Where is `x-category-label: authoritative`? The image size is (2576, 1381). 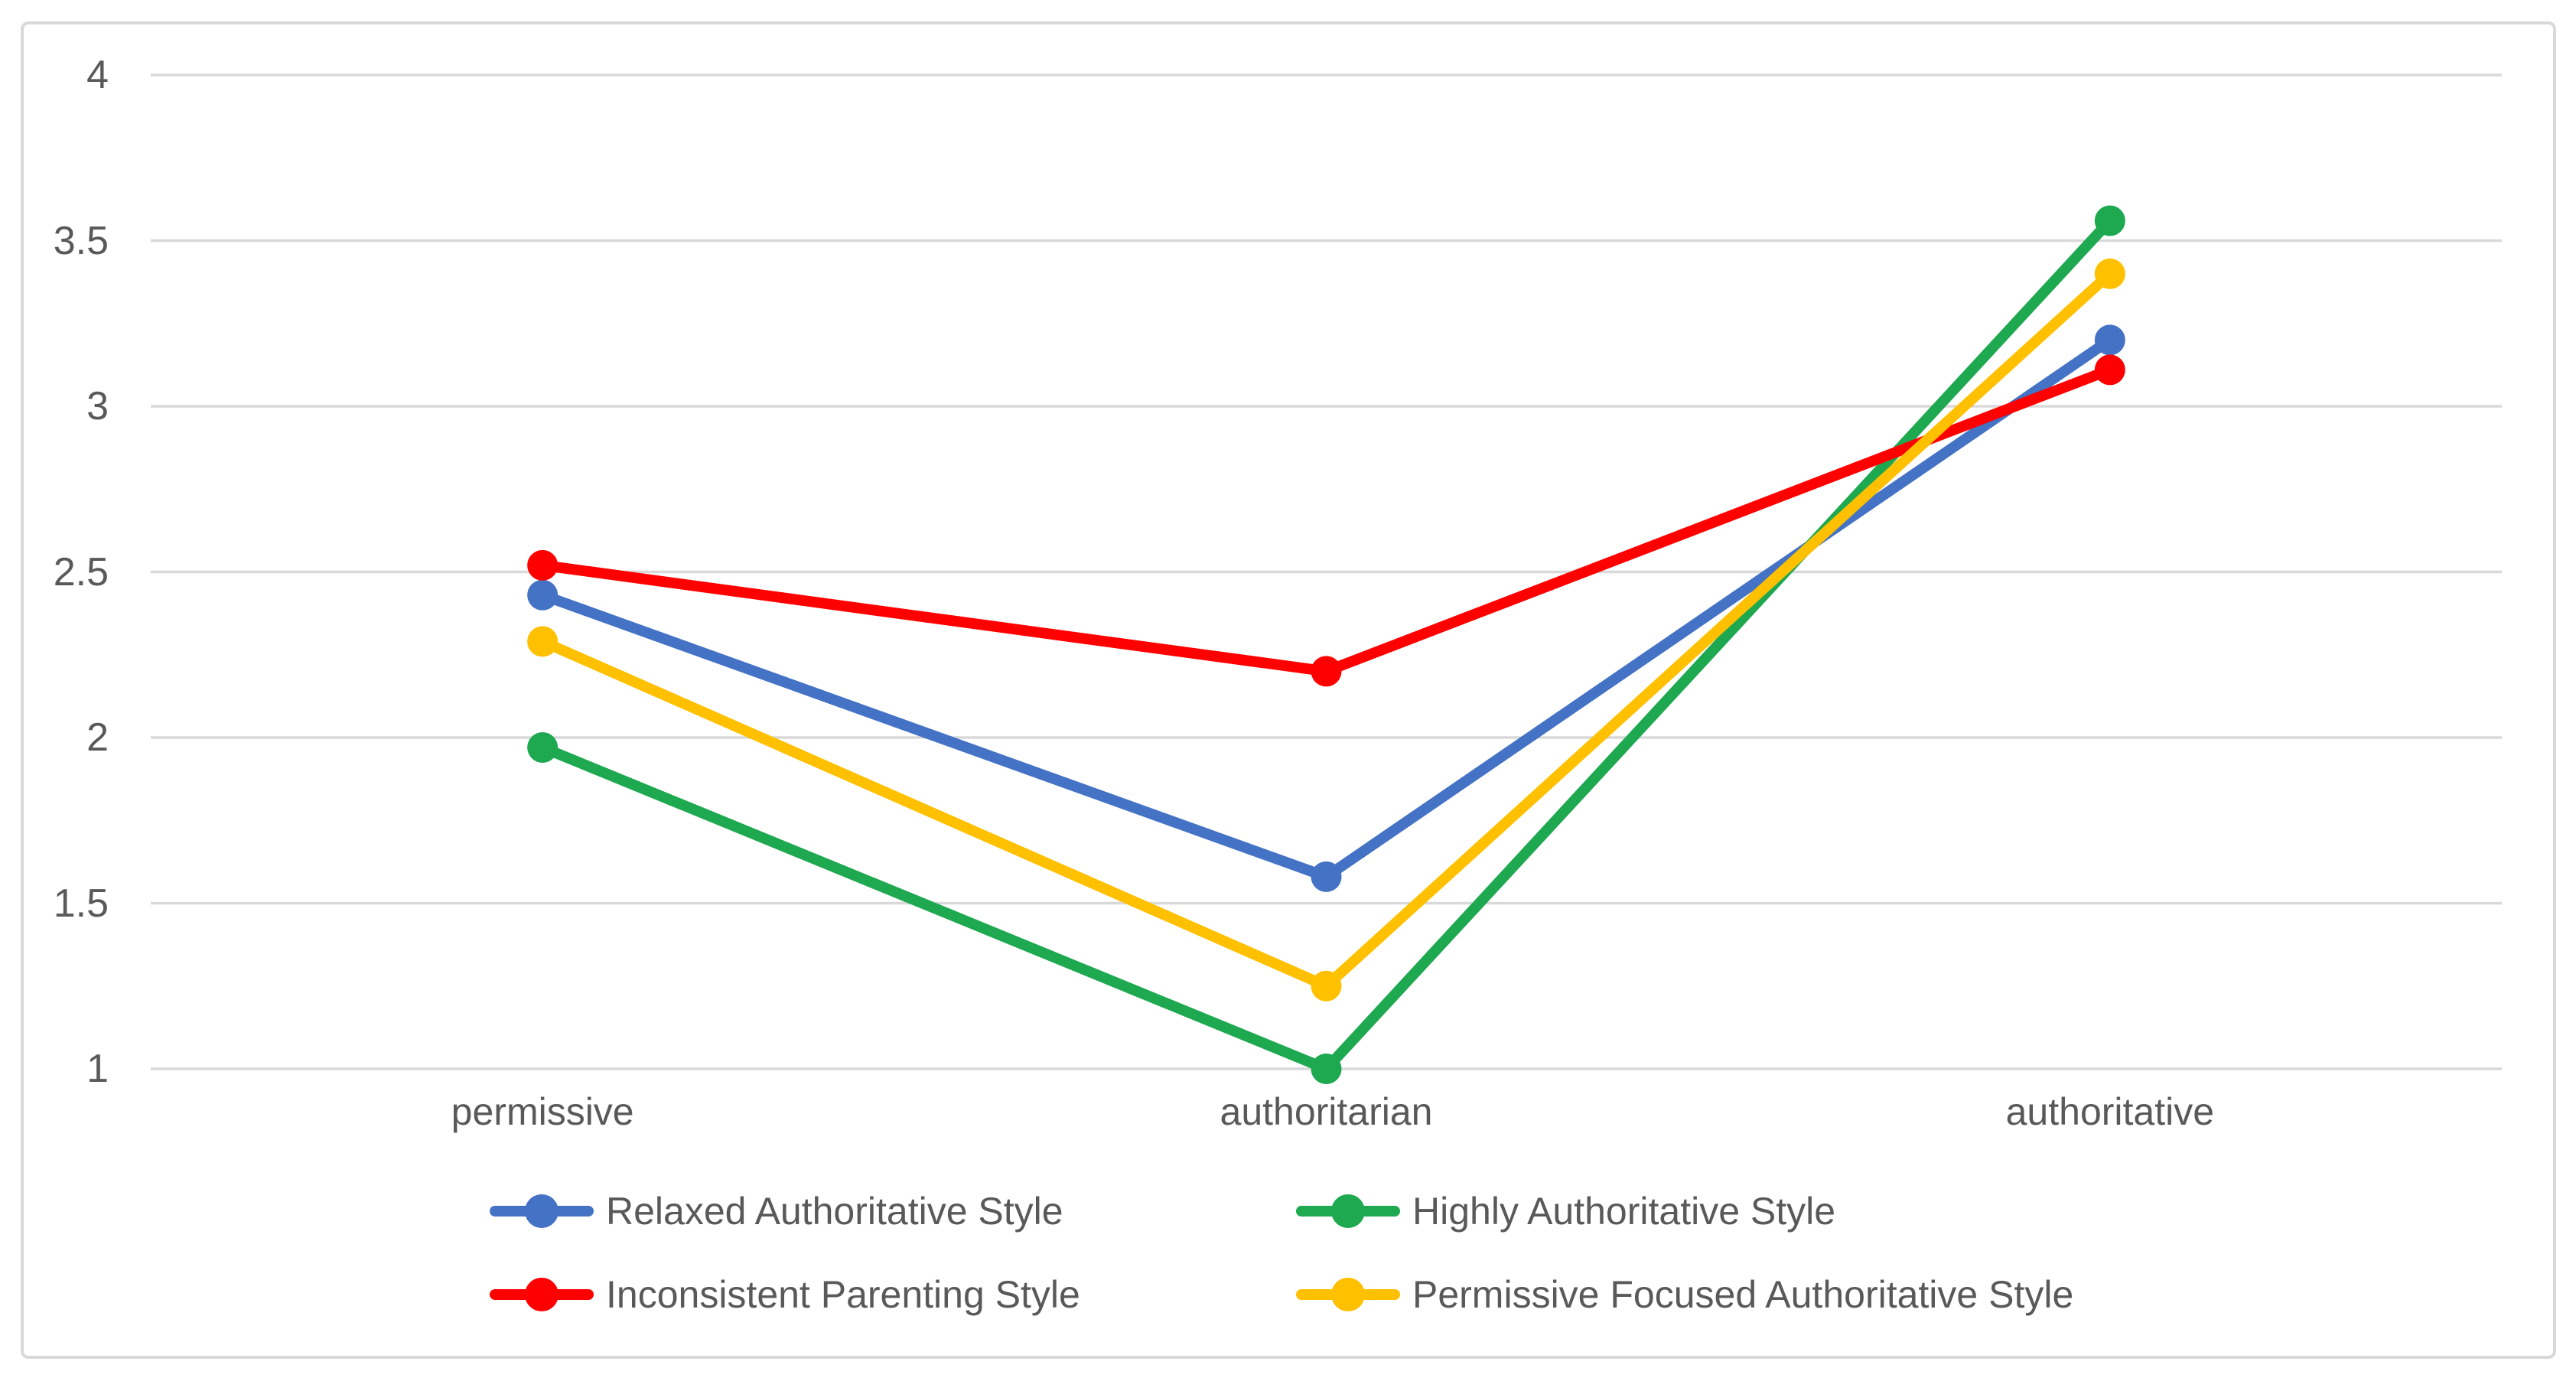
x-category-label: authoritative is located at coordinates (2110, 1111).